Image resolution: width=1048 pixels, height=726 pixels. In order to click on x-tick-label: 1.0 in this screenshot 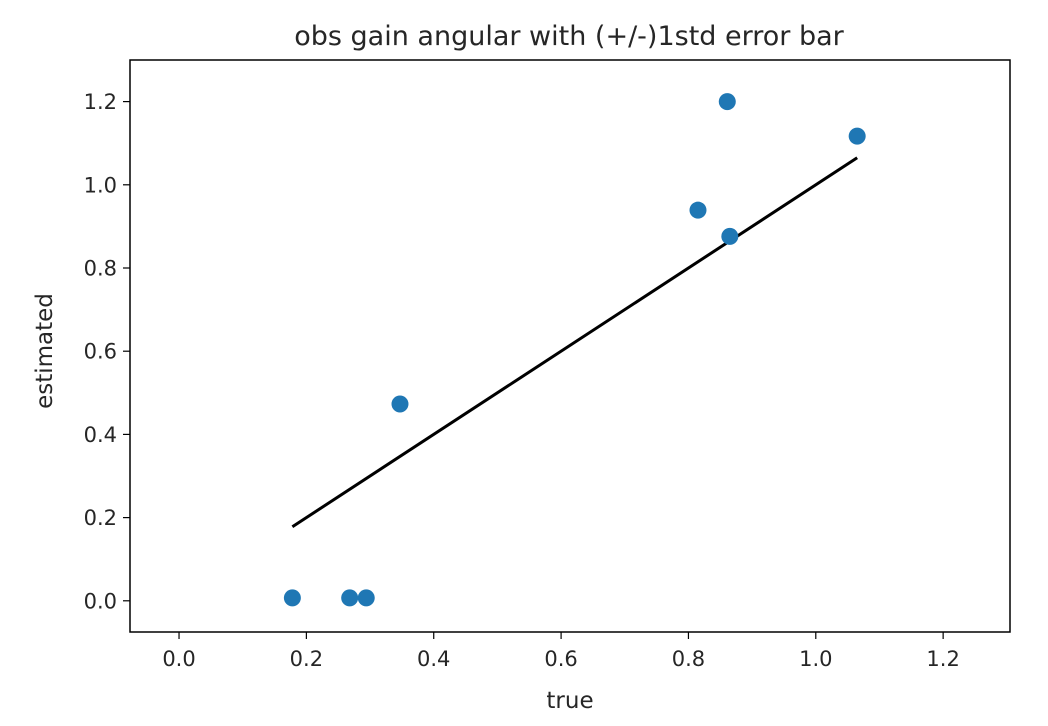, I will do `click(815, 659)`.